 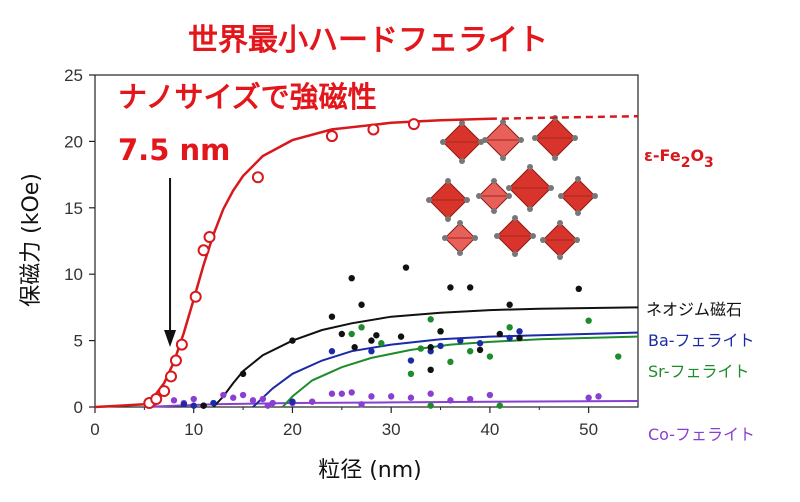 I want to click on y-tick-label: 20, so click(x=73, y=141).